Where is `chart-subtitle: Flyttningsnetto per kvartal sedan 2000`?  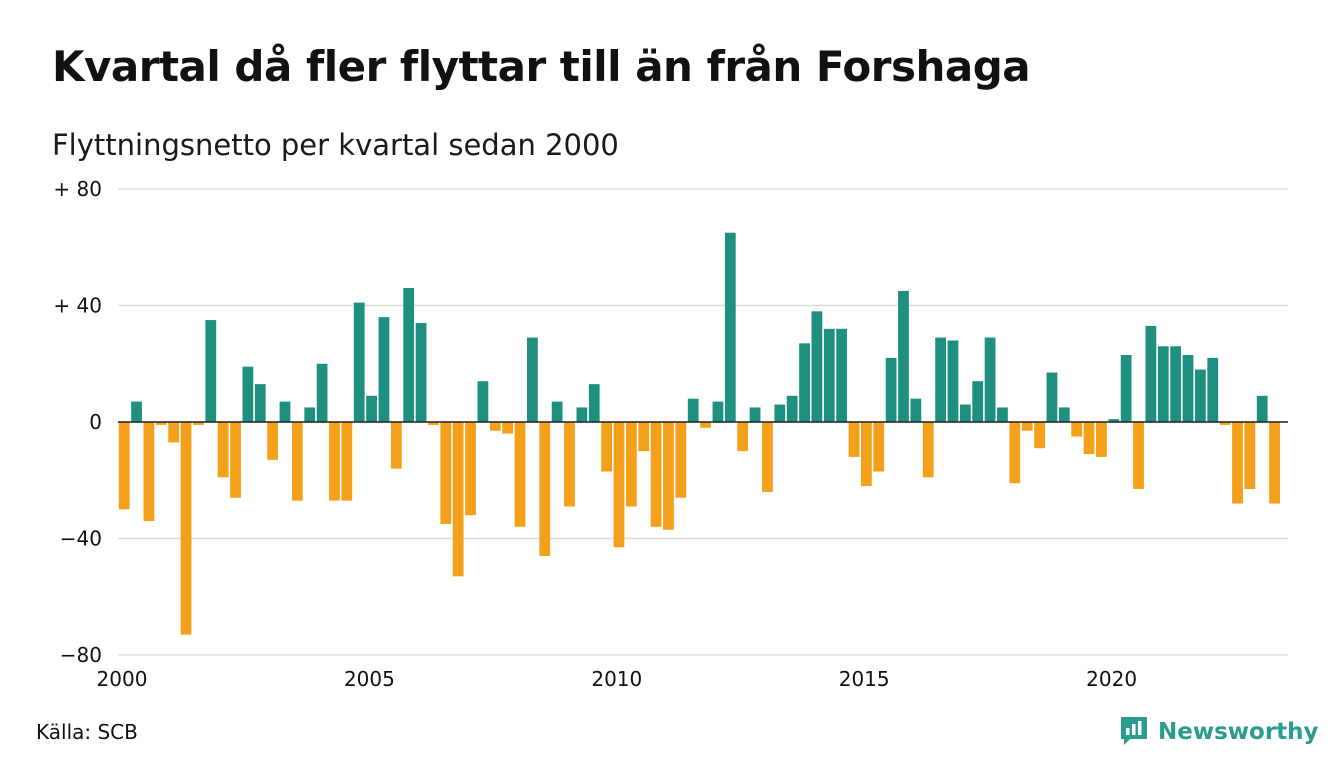 chart-subtitle: Flyttningsnetto per kvartal sedan 2000 is located at coordinates (335, 145).